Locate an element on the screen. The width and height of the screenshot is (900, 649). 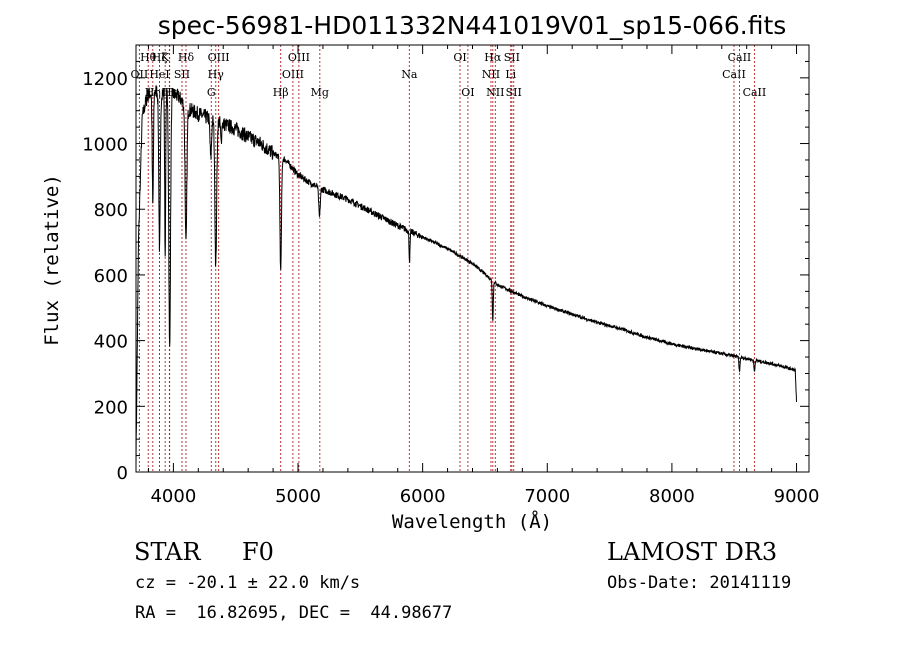
line-label-26: CaII is located at coordinates (734, 74).